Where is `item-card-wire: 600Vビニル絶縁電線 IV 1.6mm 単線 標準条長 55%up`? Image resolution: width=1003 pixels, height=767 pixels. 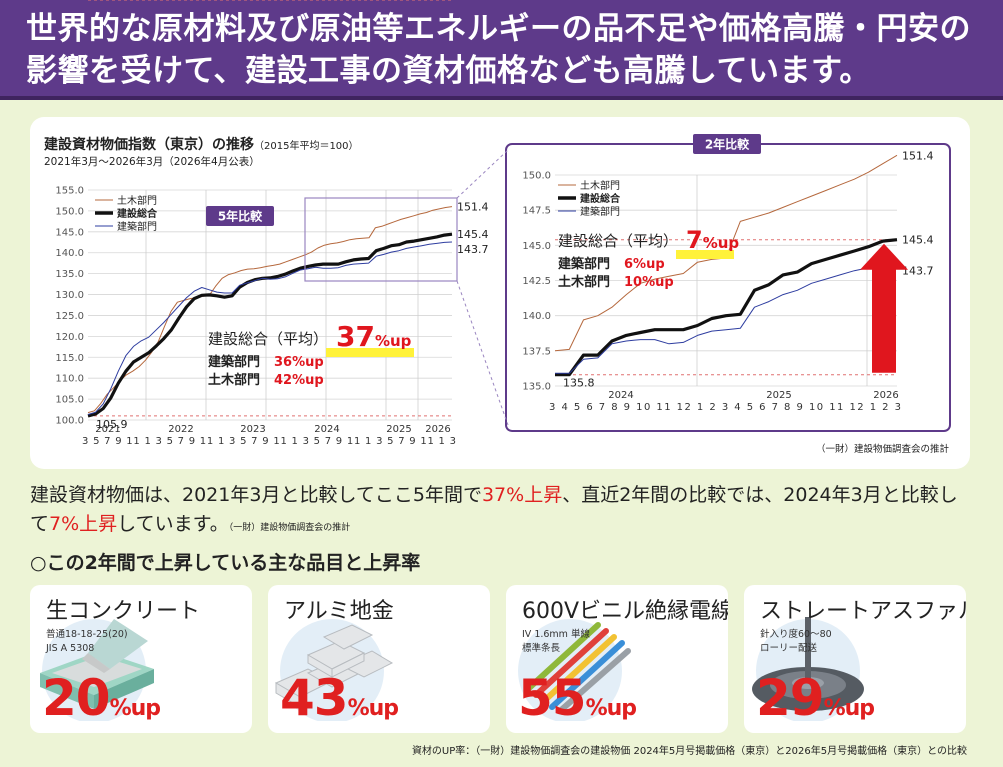
item-card-wire: 600Vビニル絶縁電線 IV 1.6mm 単線 標準条長 55%up is located at coordinates (617, 659).